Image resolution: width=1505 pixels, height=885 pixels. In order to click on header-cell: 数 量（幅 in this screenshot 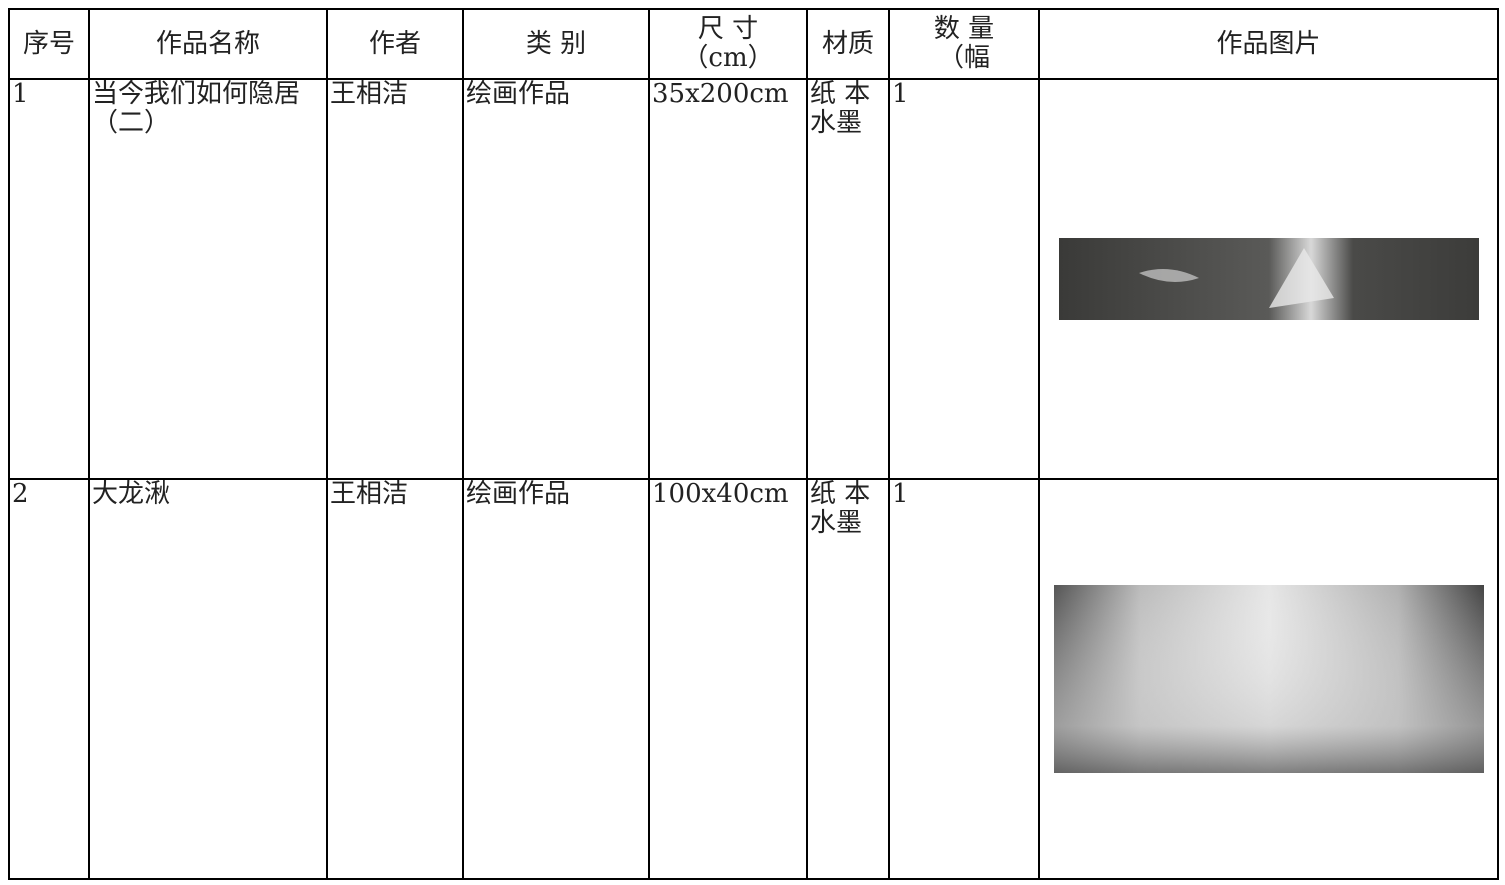, I will do `click(964, 44)`.